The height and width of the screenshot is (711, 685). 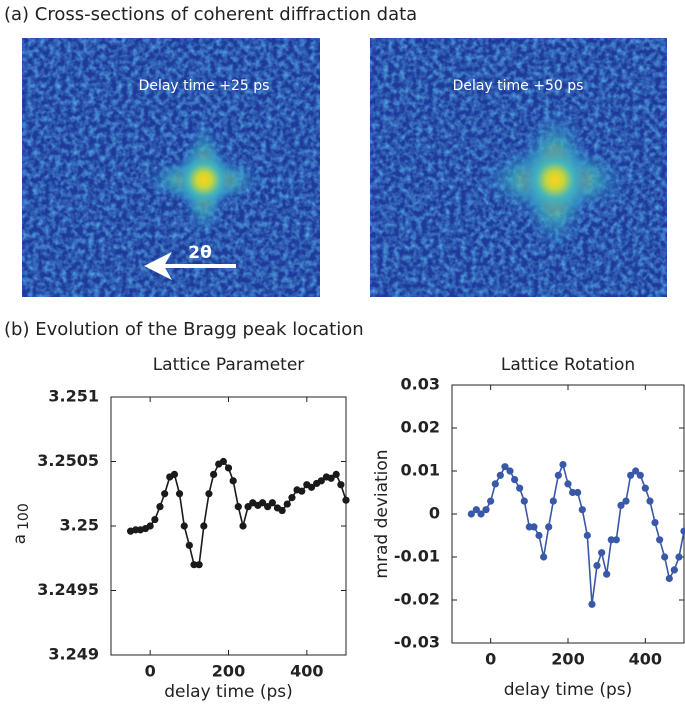 What do you see at coordinates (577, 533) in the screenshot?
I see `series-line` at bounding box center [577, 533].